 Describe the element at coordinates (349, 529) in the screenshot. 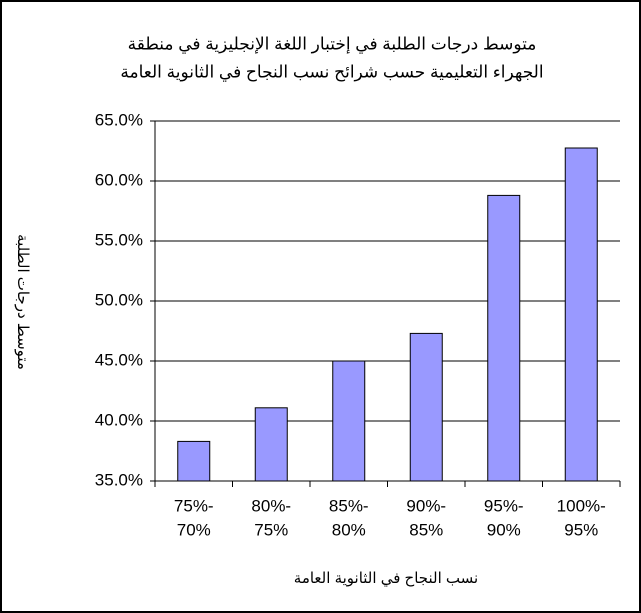

I see `x-tick-label: 80%` at that location.